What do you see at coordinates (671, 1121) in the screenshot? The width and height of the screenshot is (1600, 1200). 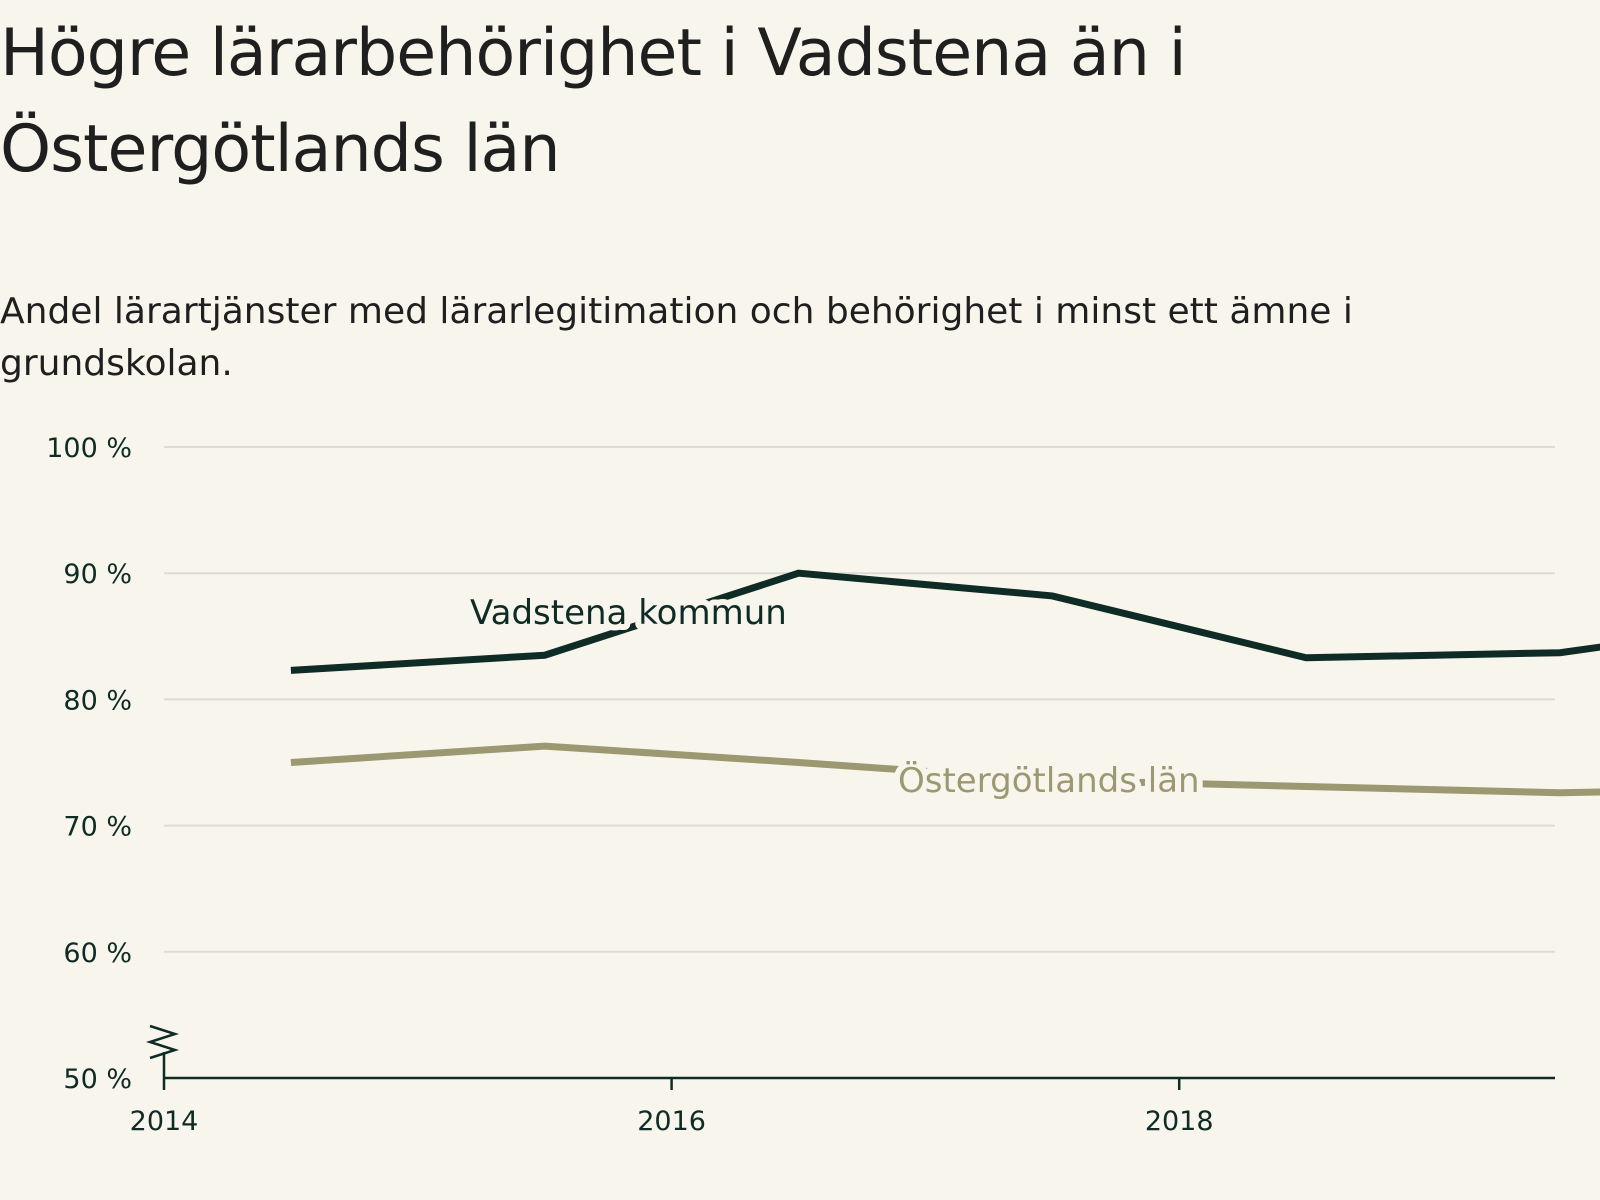 I see `x-tick-label: 2016` at bounding box center [671, 1121].